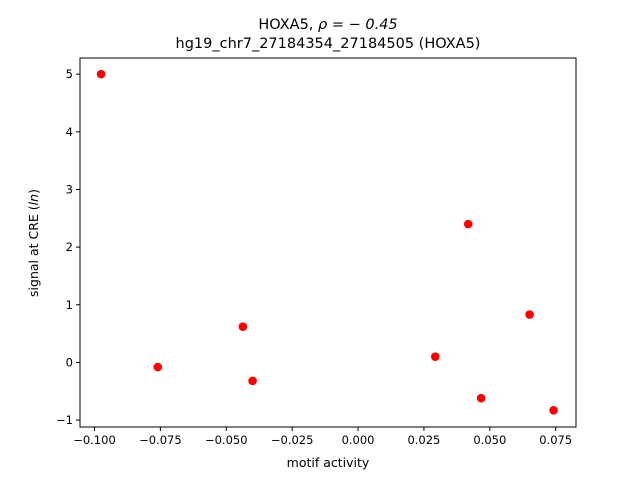 The image size is (640, 480). I want to click on x-tick-label: 0.075, so click(555, 440).